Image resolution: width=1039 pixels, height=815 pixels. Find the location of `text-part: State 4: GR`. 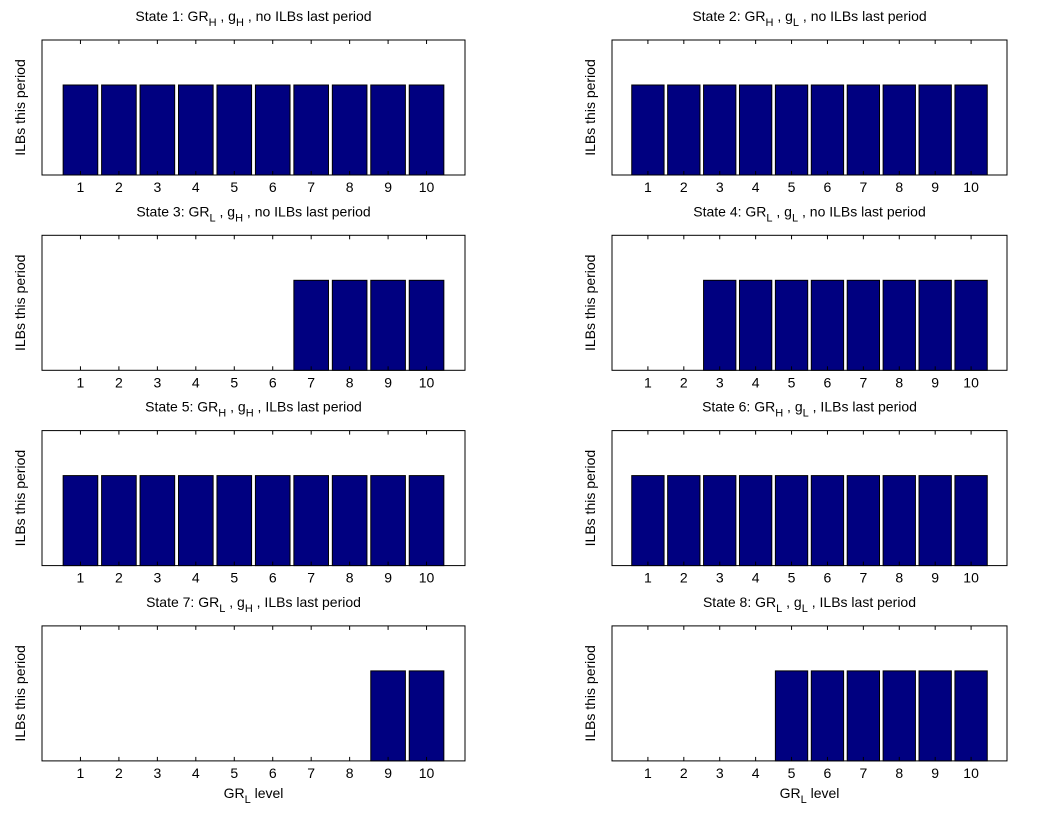

text-part: State 4: GR is located at coordinates (729, 211).